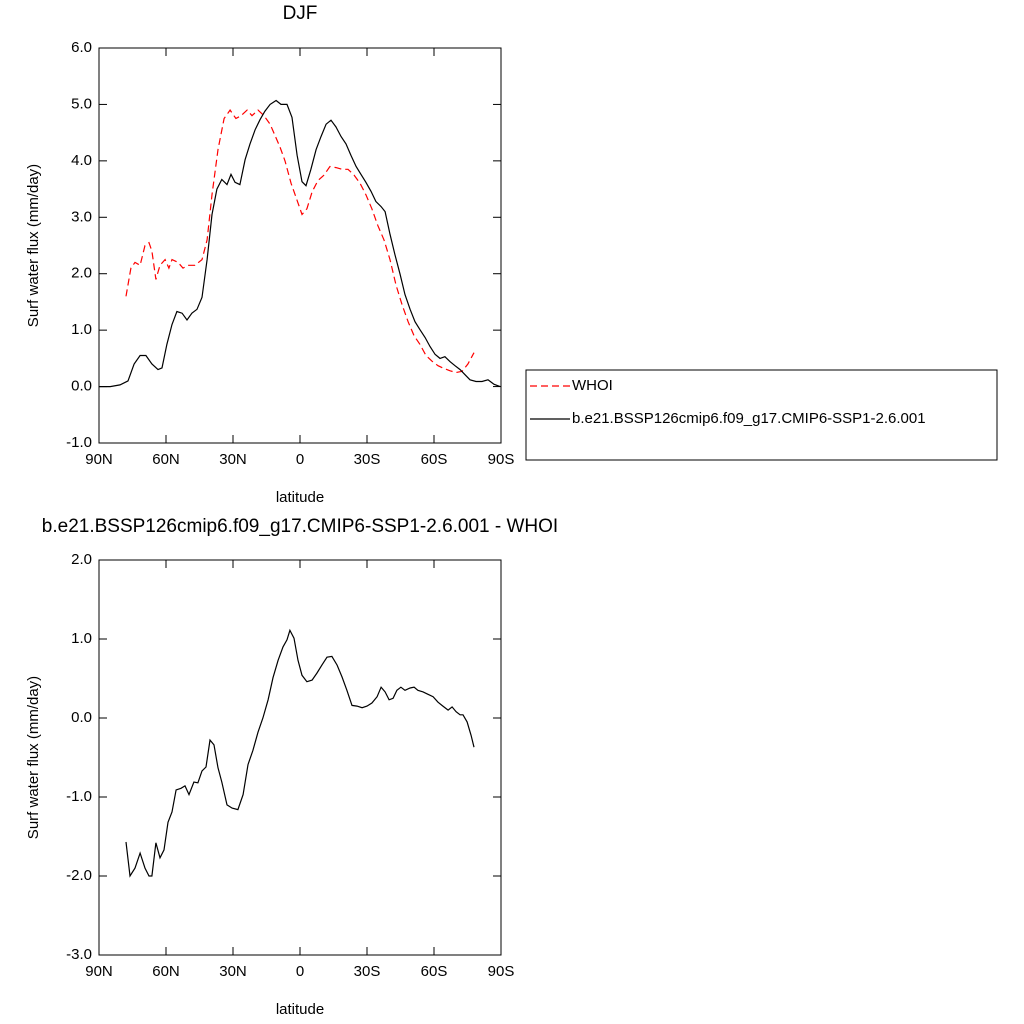  What do you see at coordinates (81, 160) in the screenshot?
I see `y-tick-label: 4.0` at bounding box center [81, 160].